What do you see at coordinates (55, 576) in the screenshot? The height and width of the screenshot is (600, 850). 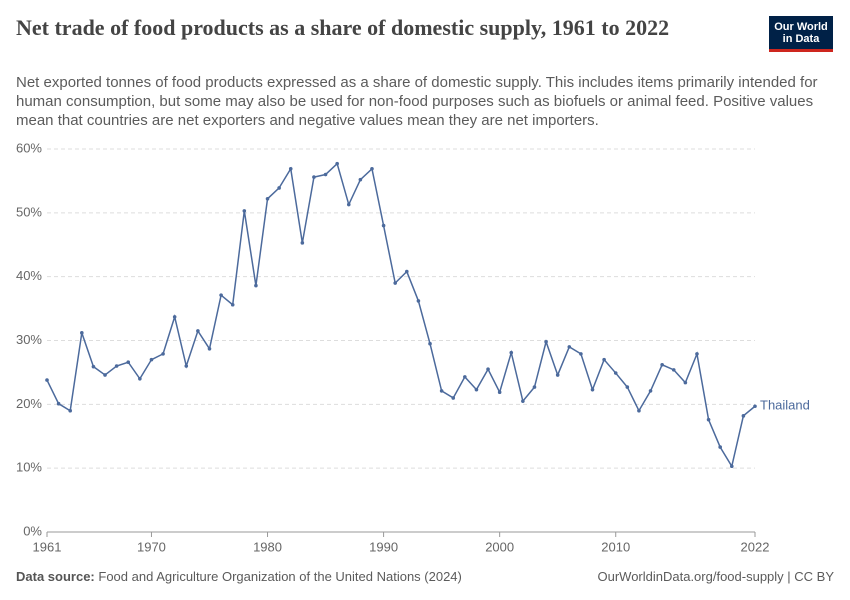 I see `source-label: Data source:` at bounding box center [55, 576].